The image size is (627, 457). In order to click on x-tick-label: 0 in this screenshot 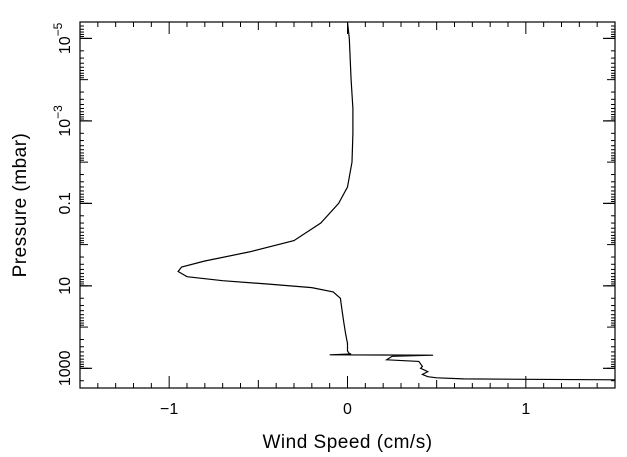, I will do `click(347, 409)`.